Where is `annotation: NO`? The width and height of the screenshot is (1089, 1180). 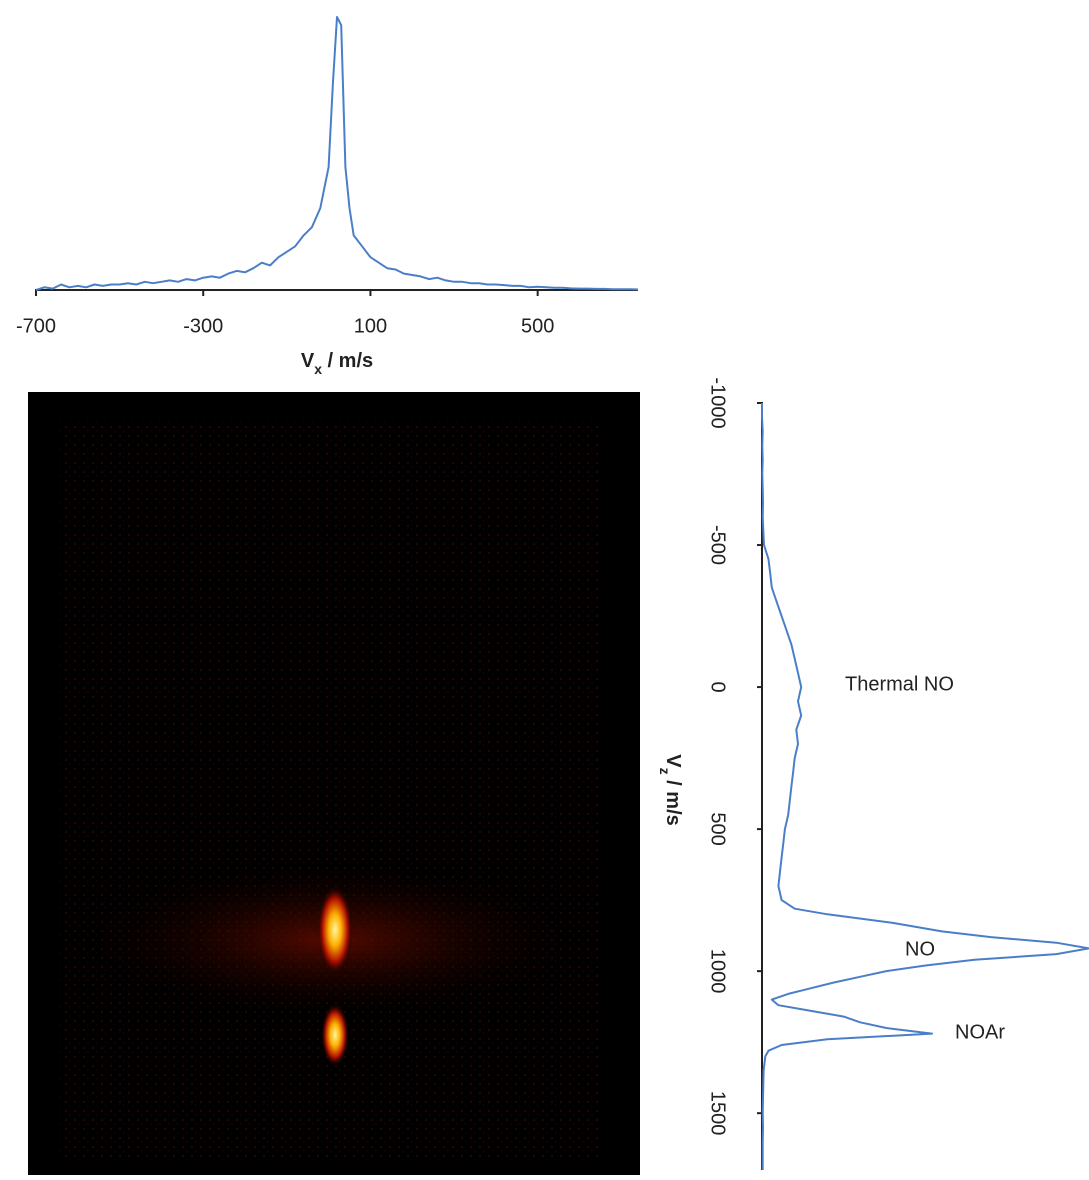 annotation: NO is located at coordinates (920, 949).